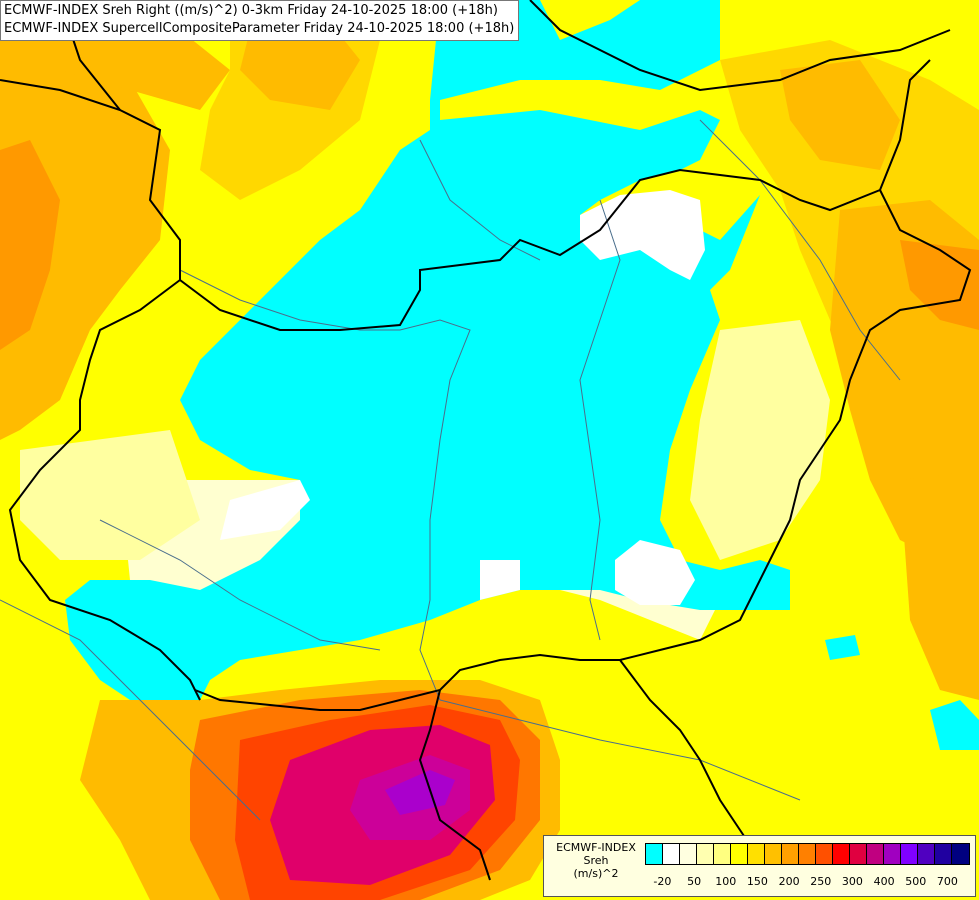 The image size is (979, 900). What do you see at coordinates (821, 881) in the screenshot?
I see `legend-tick-label: 250` at bounding box center [821, 881].